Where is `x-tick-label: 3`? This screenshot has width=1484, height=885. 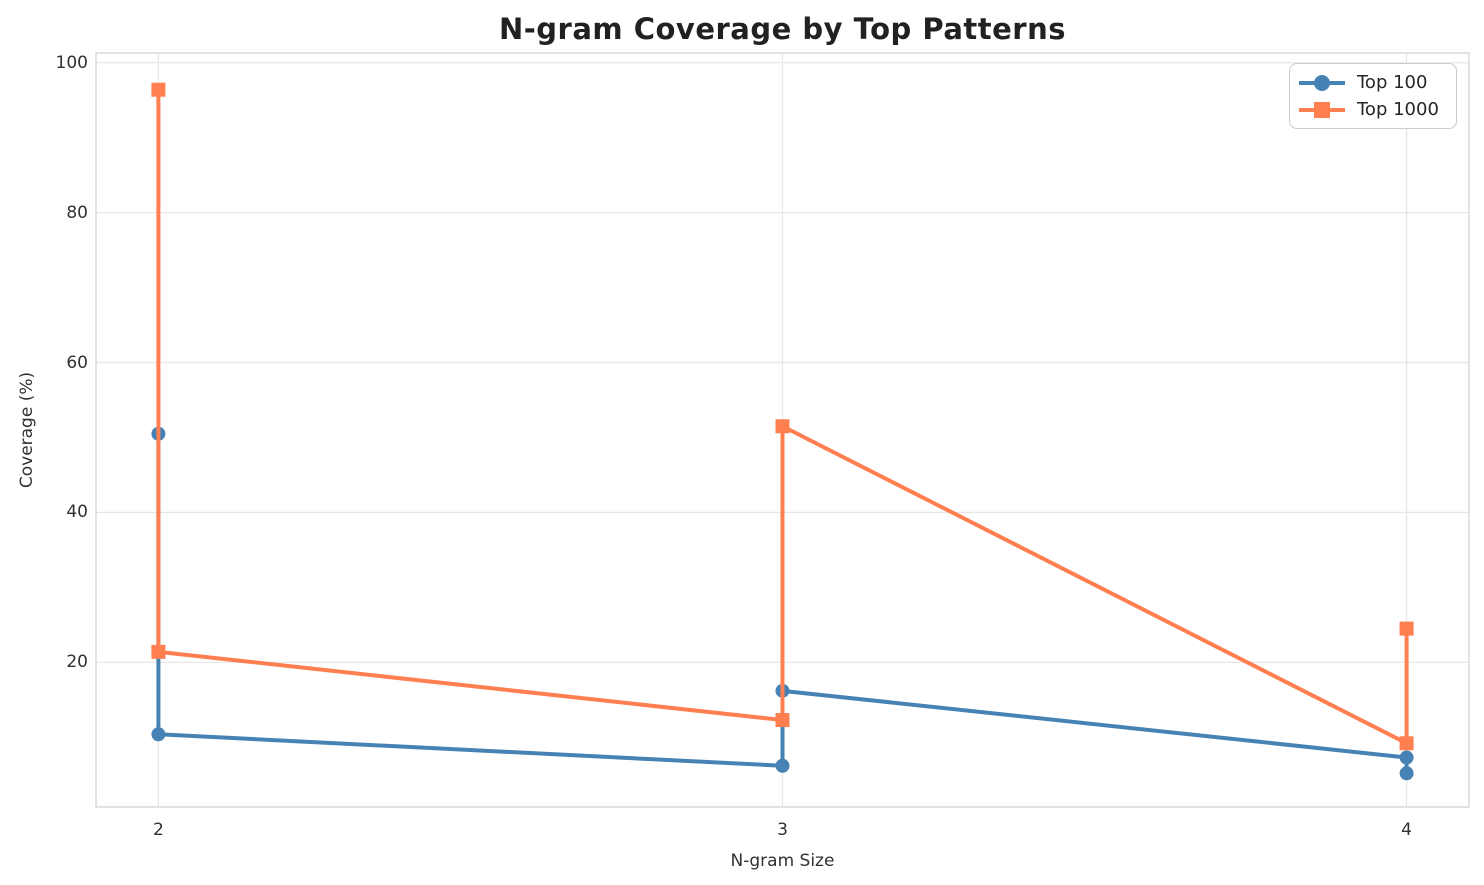
x-tick-label: 3 is located at coordinates (782, 830).